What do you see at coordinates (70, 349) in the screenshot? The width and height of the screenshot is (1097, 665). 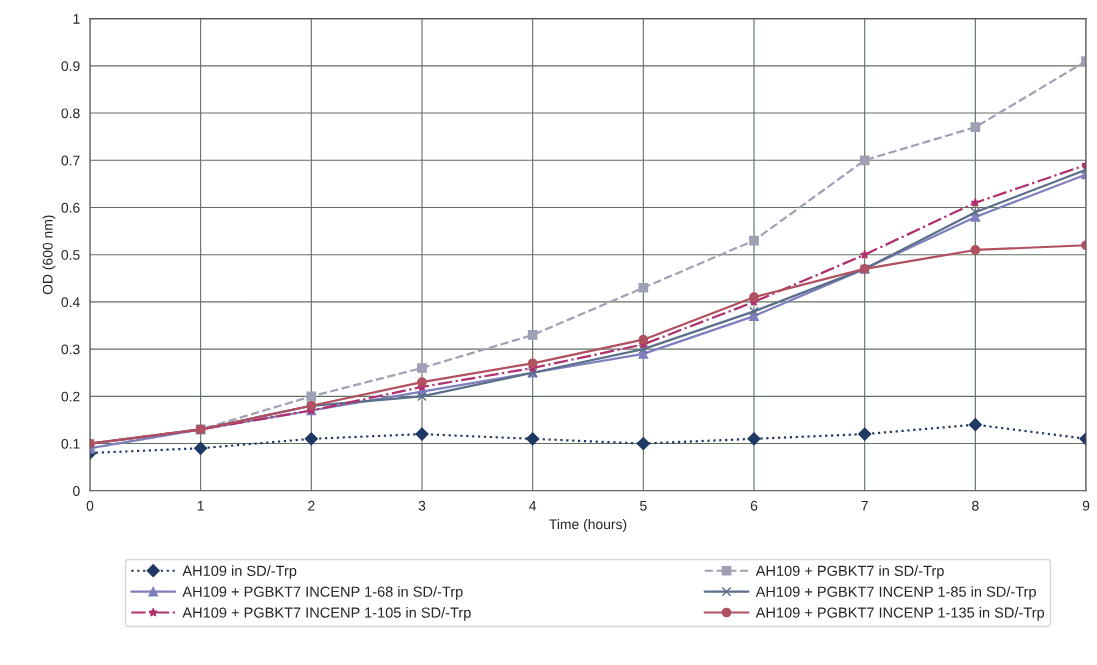 I see `y-tick-label: 0.3` at bounding box center [70, 349].